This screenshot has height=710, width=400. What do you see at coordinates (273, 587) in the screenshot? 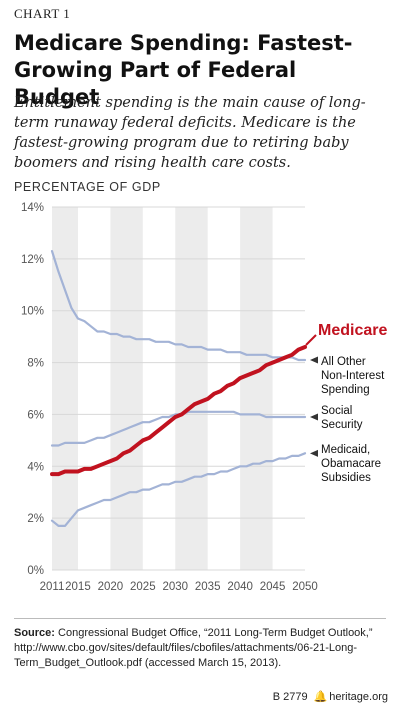
I see `x-tick-label: 2045` at bounding box center [273, 587].